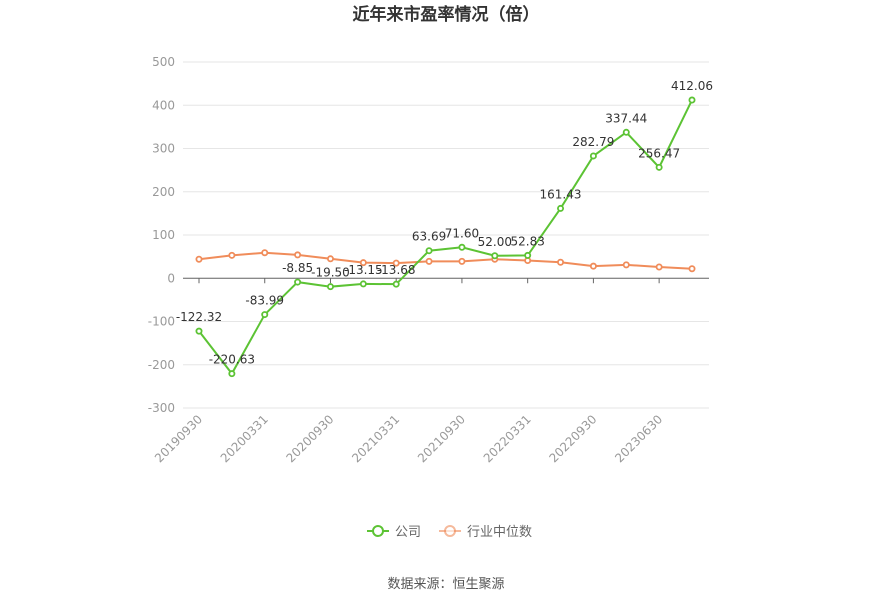 Image resolution: width=893 pixels, height=603 pixels. Describe the element at coordinates (363, 270) in the screenshot. I see `data-label: -13.15` at that location.